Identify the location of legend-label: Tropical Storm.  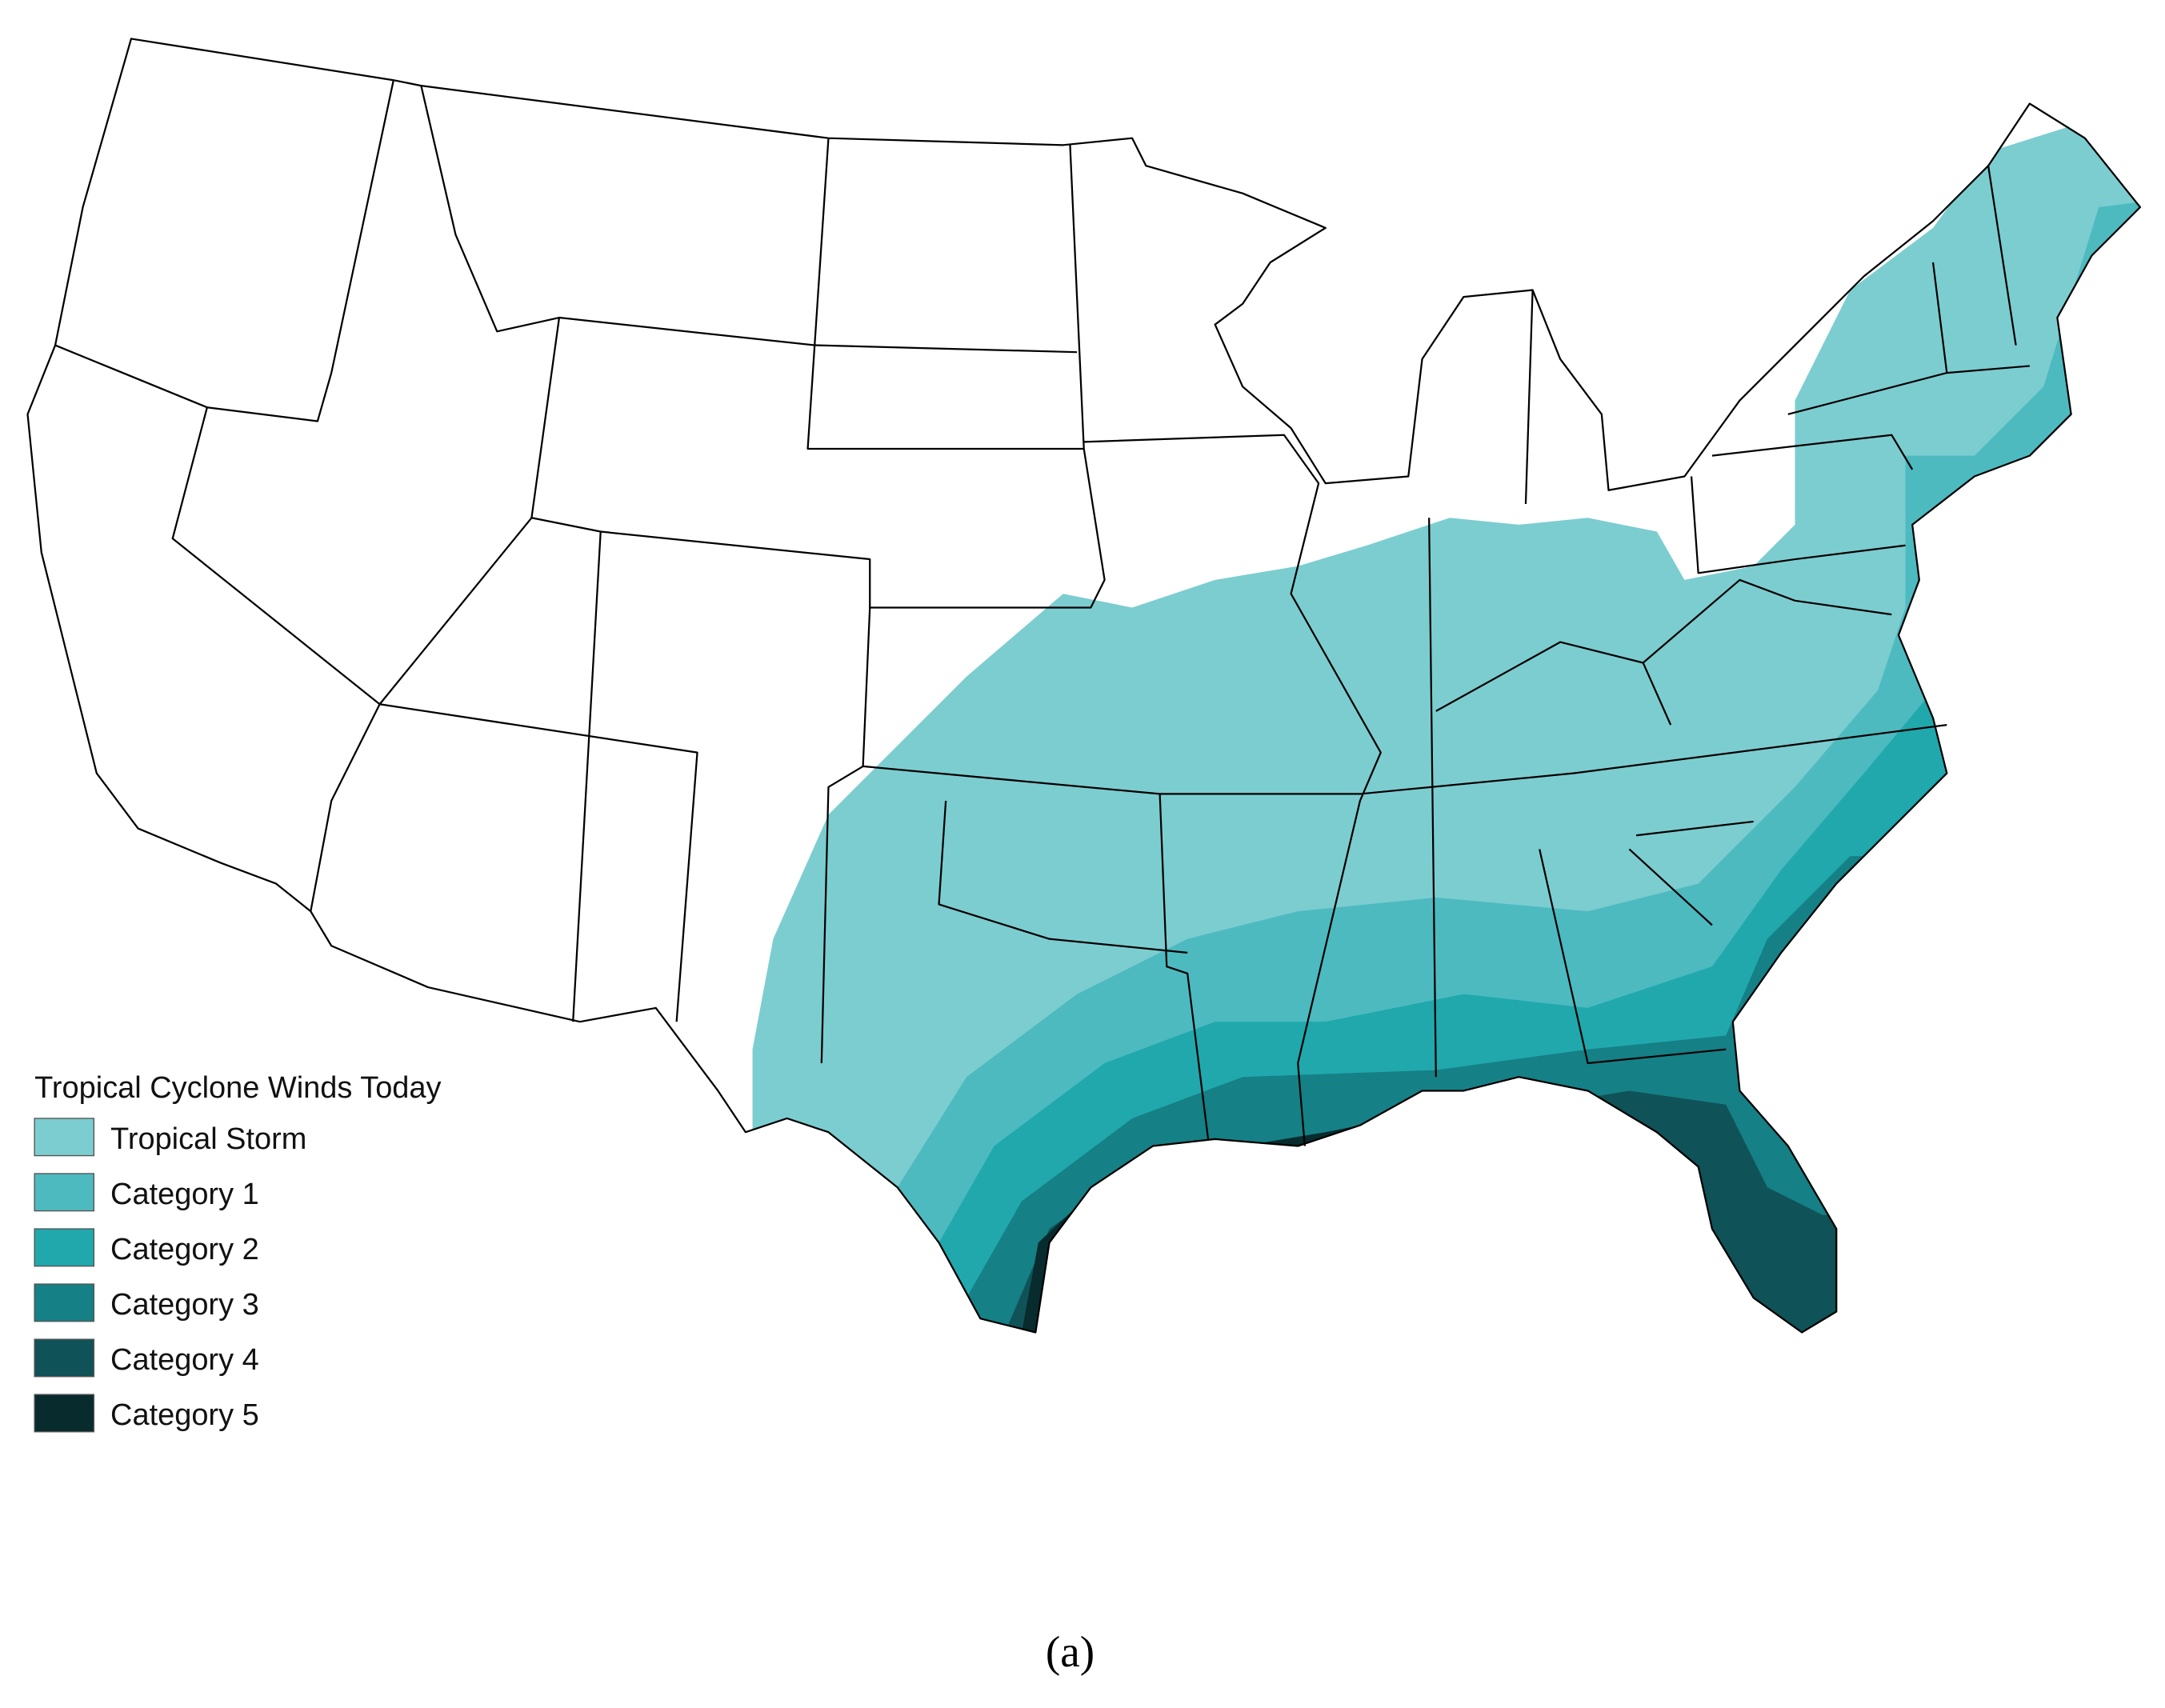
(208, 1139).